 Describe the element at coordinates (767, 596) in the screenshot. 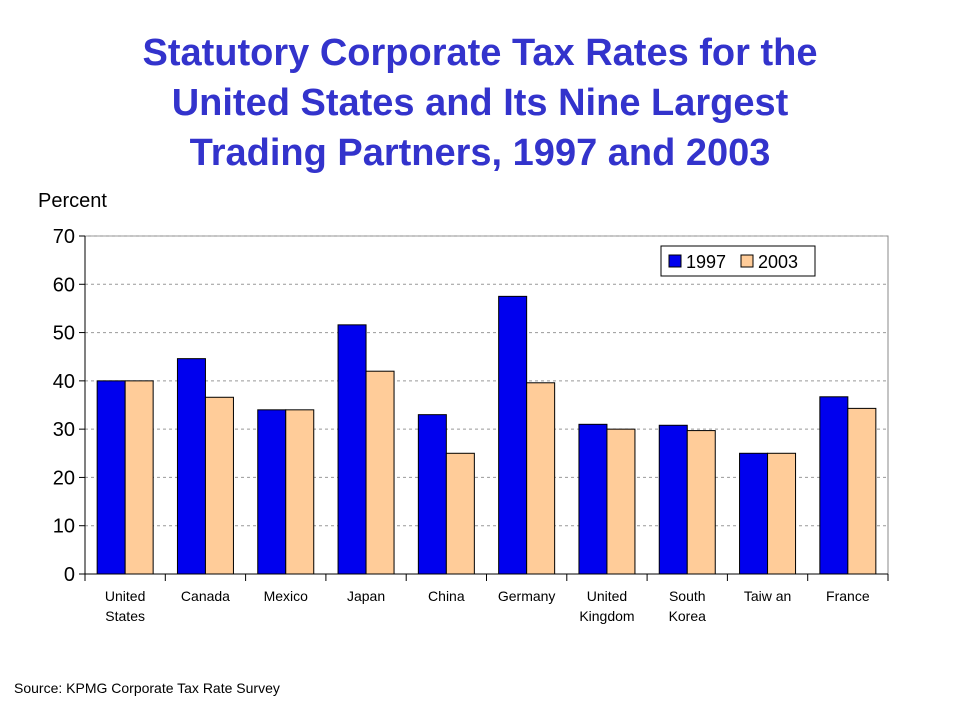

I see `x-tick-label: Taiw an` at that location.